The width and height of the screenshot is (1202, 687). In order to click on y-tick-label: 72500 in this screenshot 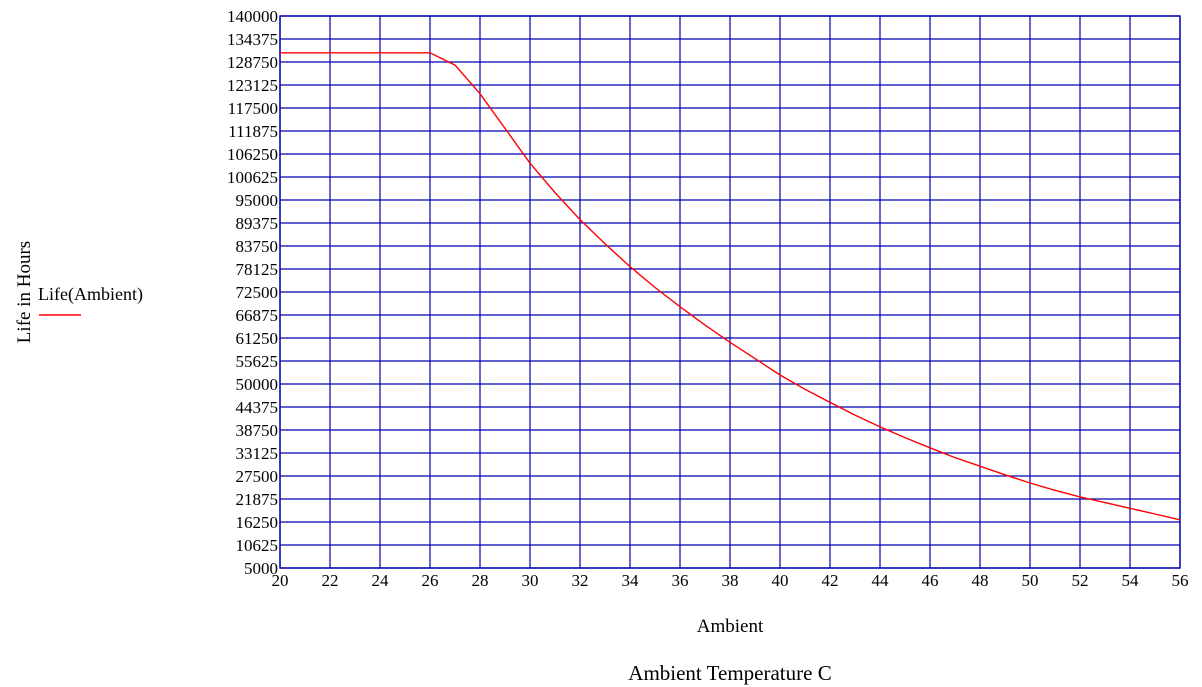, I will do `click(257, 292)`.